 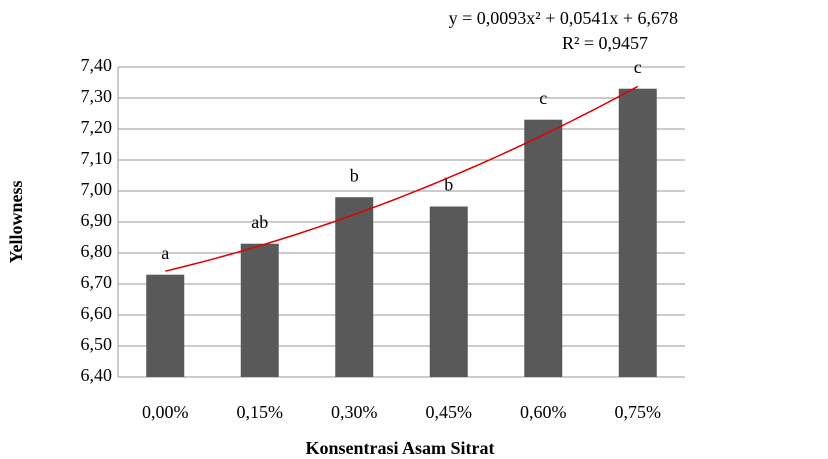 What do you see at coordinates (165, 412) in the screenshot?
I see `x-tick-label: 0,00%` at bounding box center [165, 412].